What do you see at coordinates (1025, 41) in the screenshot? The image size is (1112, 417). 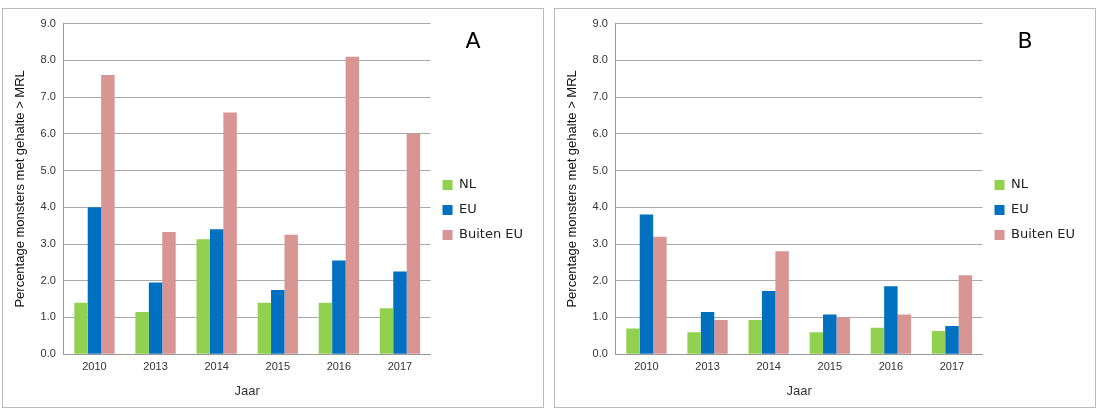 I see `text: B` at bounding box center [1025, 41].